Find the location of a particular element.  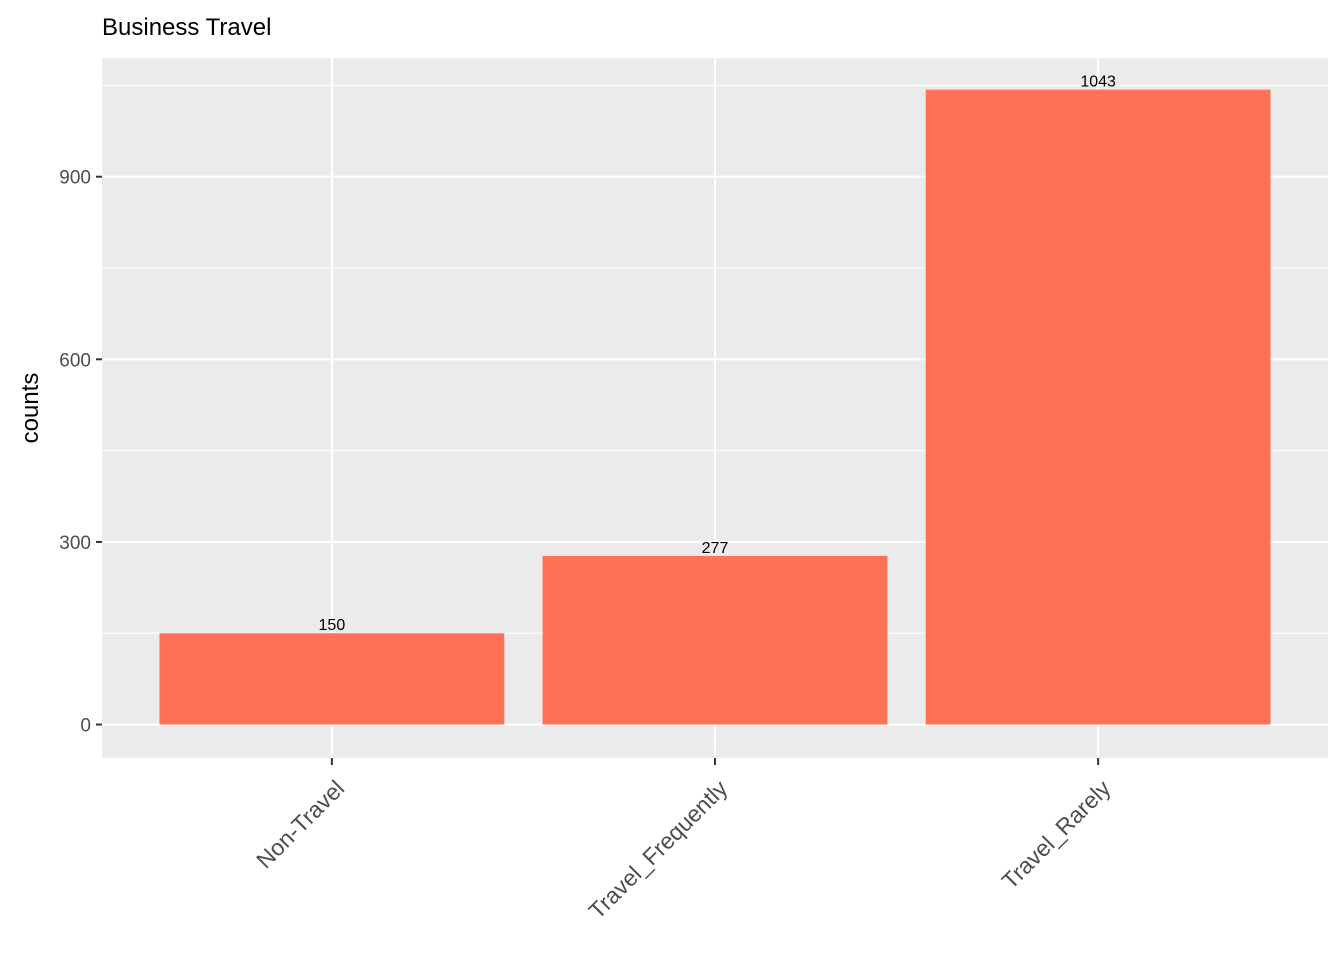

data-label: 150 is located at coordinates (332, 625).